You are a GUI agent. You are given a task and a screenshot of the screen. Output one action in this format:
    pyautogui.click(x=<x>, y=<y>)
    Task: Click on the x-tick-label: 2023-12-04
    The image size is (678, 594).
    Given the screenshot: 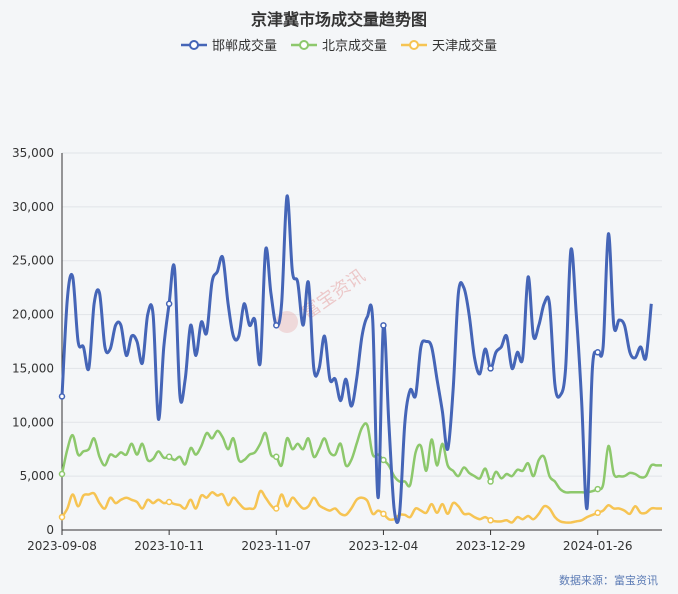 What is the action you would take?
    pyautogui.click(x=384, y=546)
    